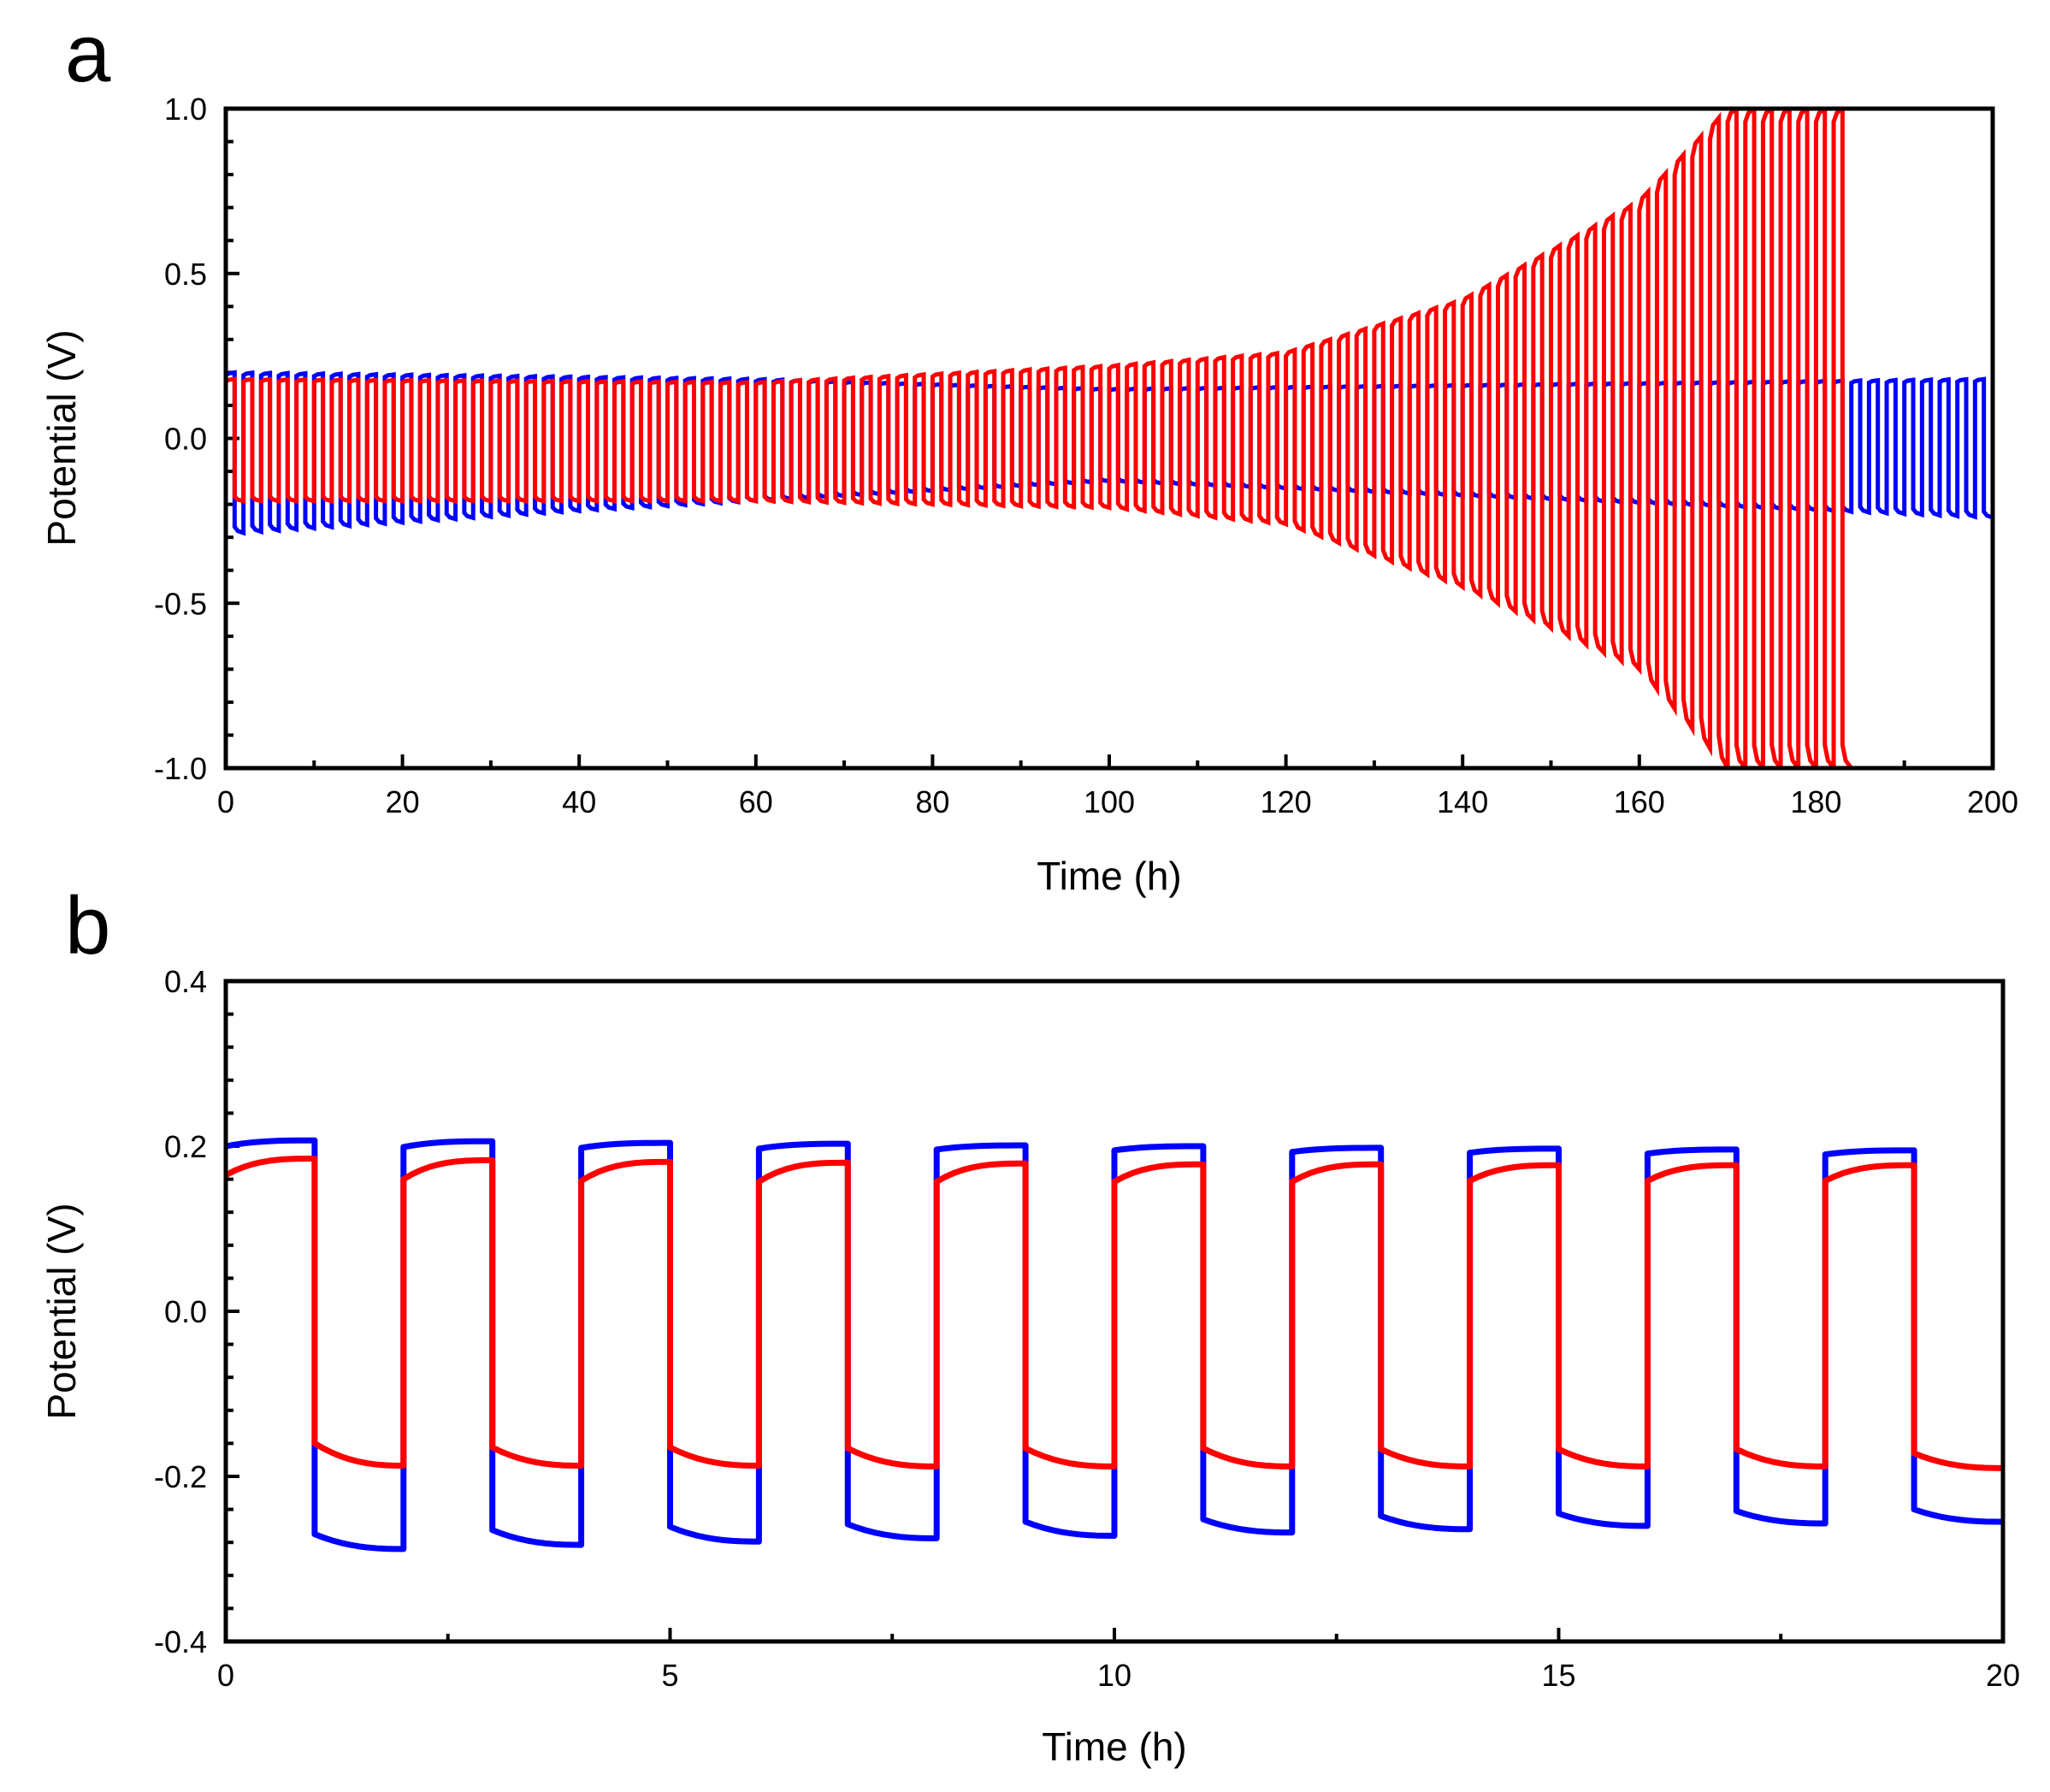 Image resolution: width=2050 pixels, height=1792 pixels. Describe the element at coordinates (1109, 876) in the screenshot. I see `panel-a-x-axis-title: Time (h)` at that location.